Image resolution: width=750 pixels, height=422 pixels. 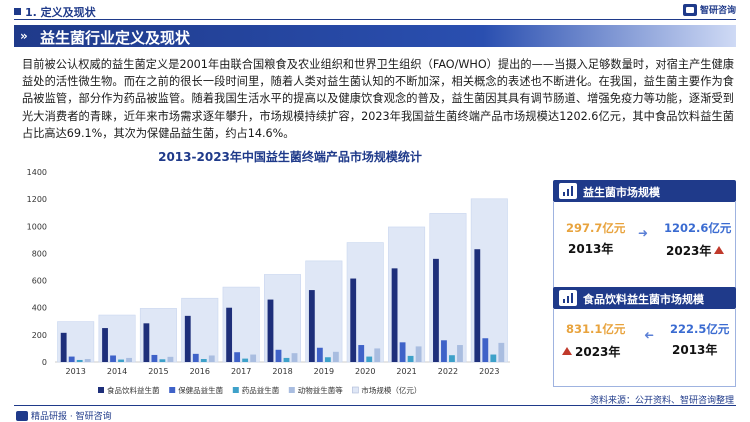 I want to click on section-title: 1. 定义及现状, so click(x=55, y=12).